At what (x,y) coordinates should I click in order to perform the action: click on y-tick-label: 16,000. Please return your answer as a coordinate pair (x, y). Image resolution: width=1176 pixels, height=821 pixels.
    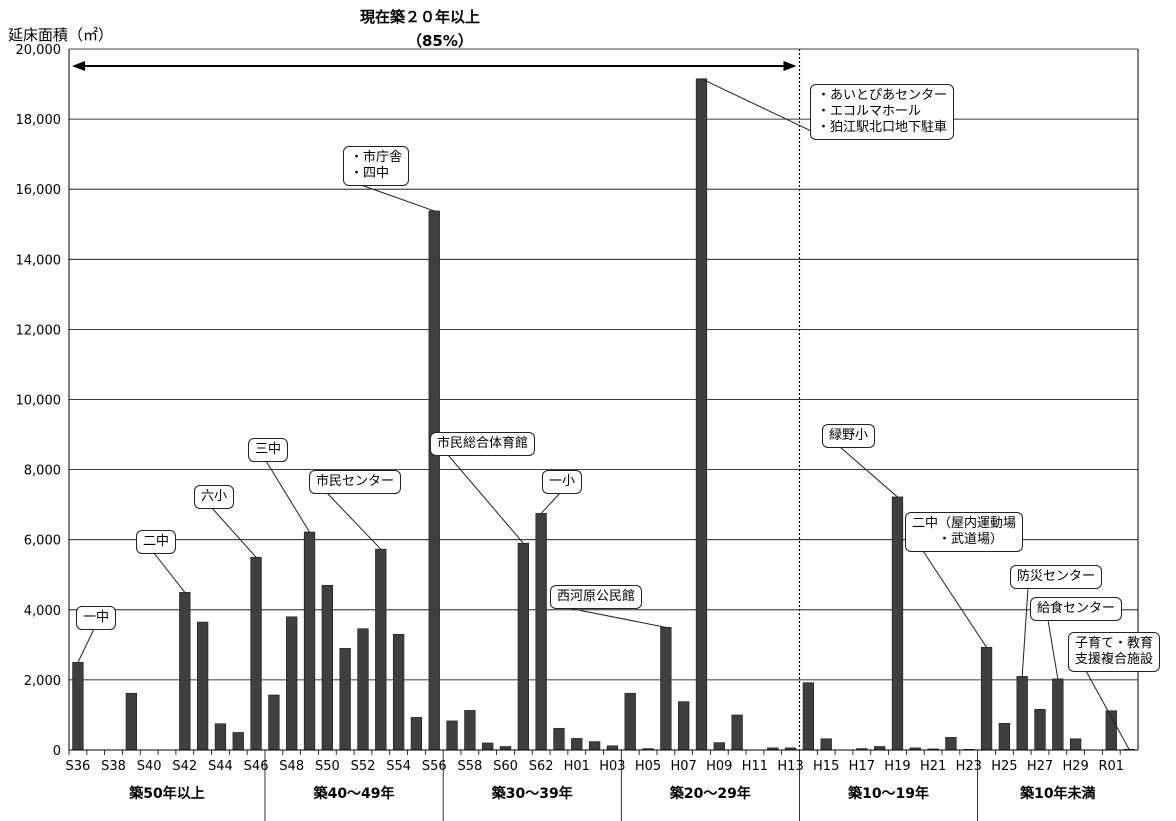
    Looking at the image, I should click on (39, 190).